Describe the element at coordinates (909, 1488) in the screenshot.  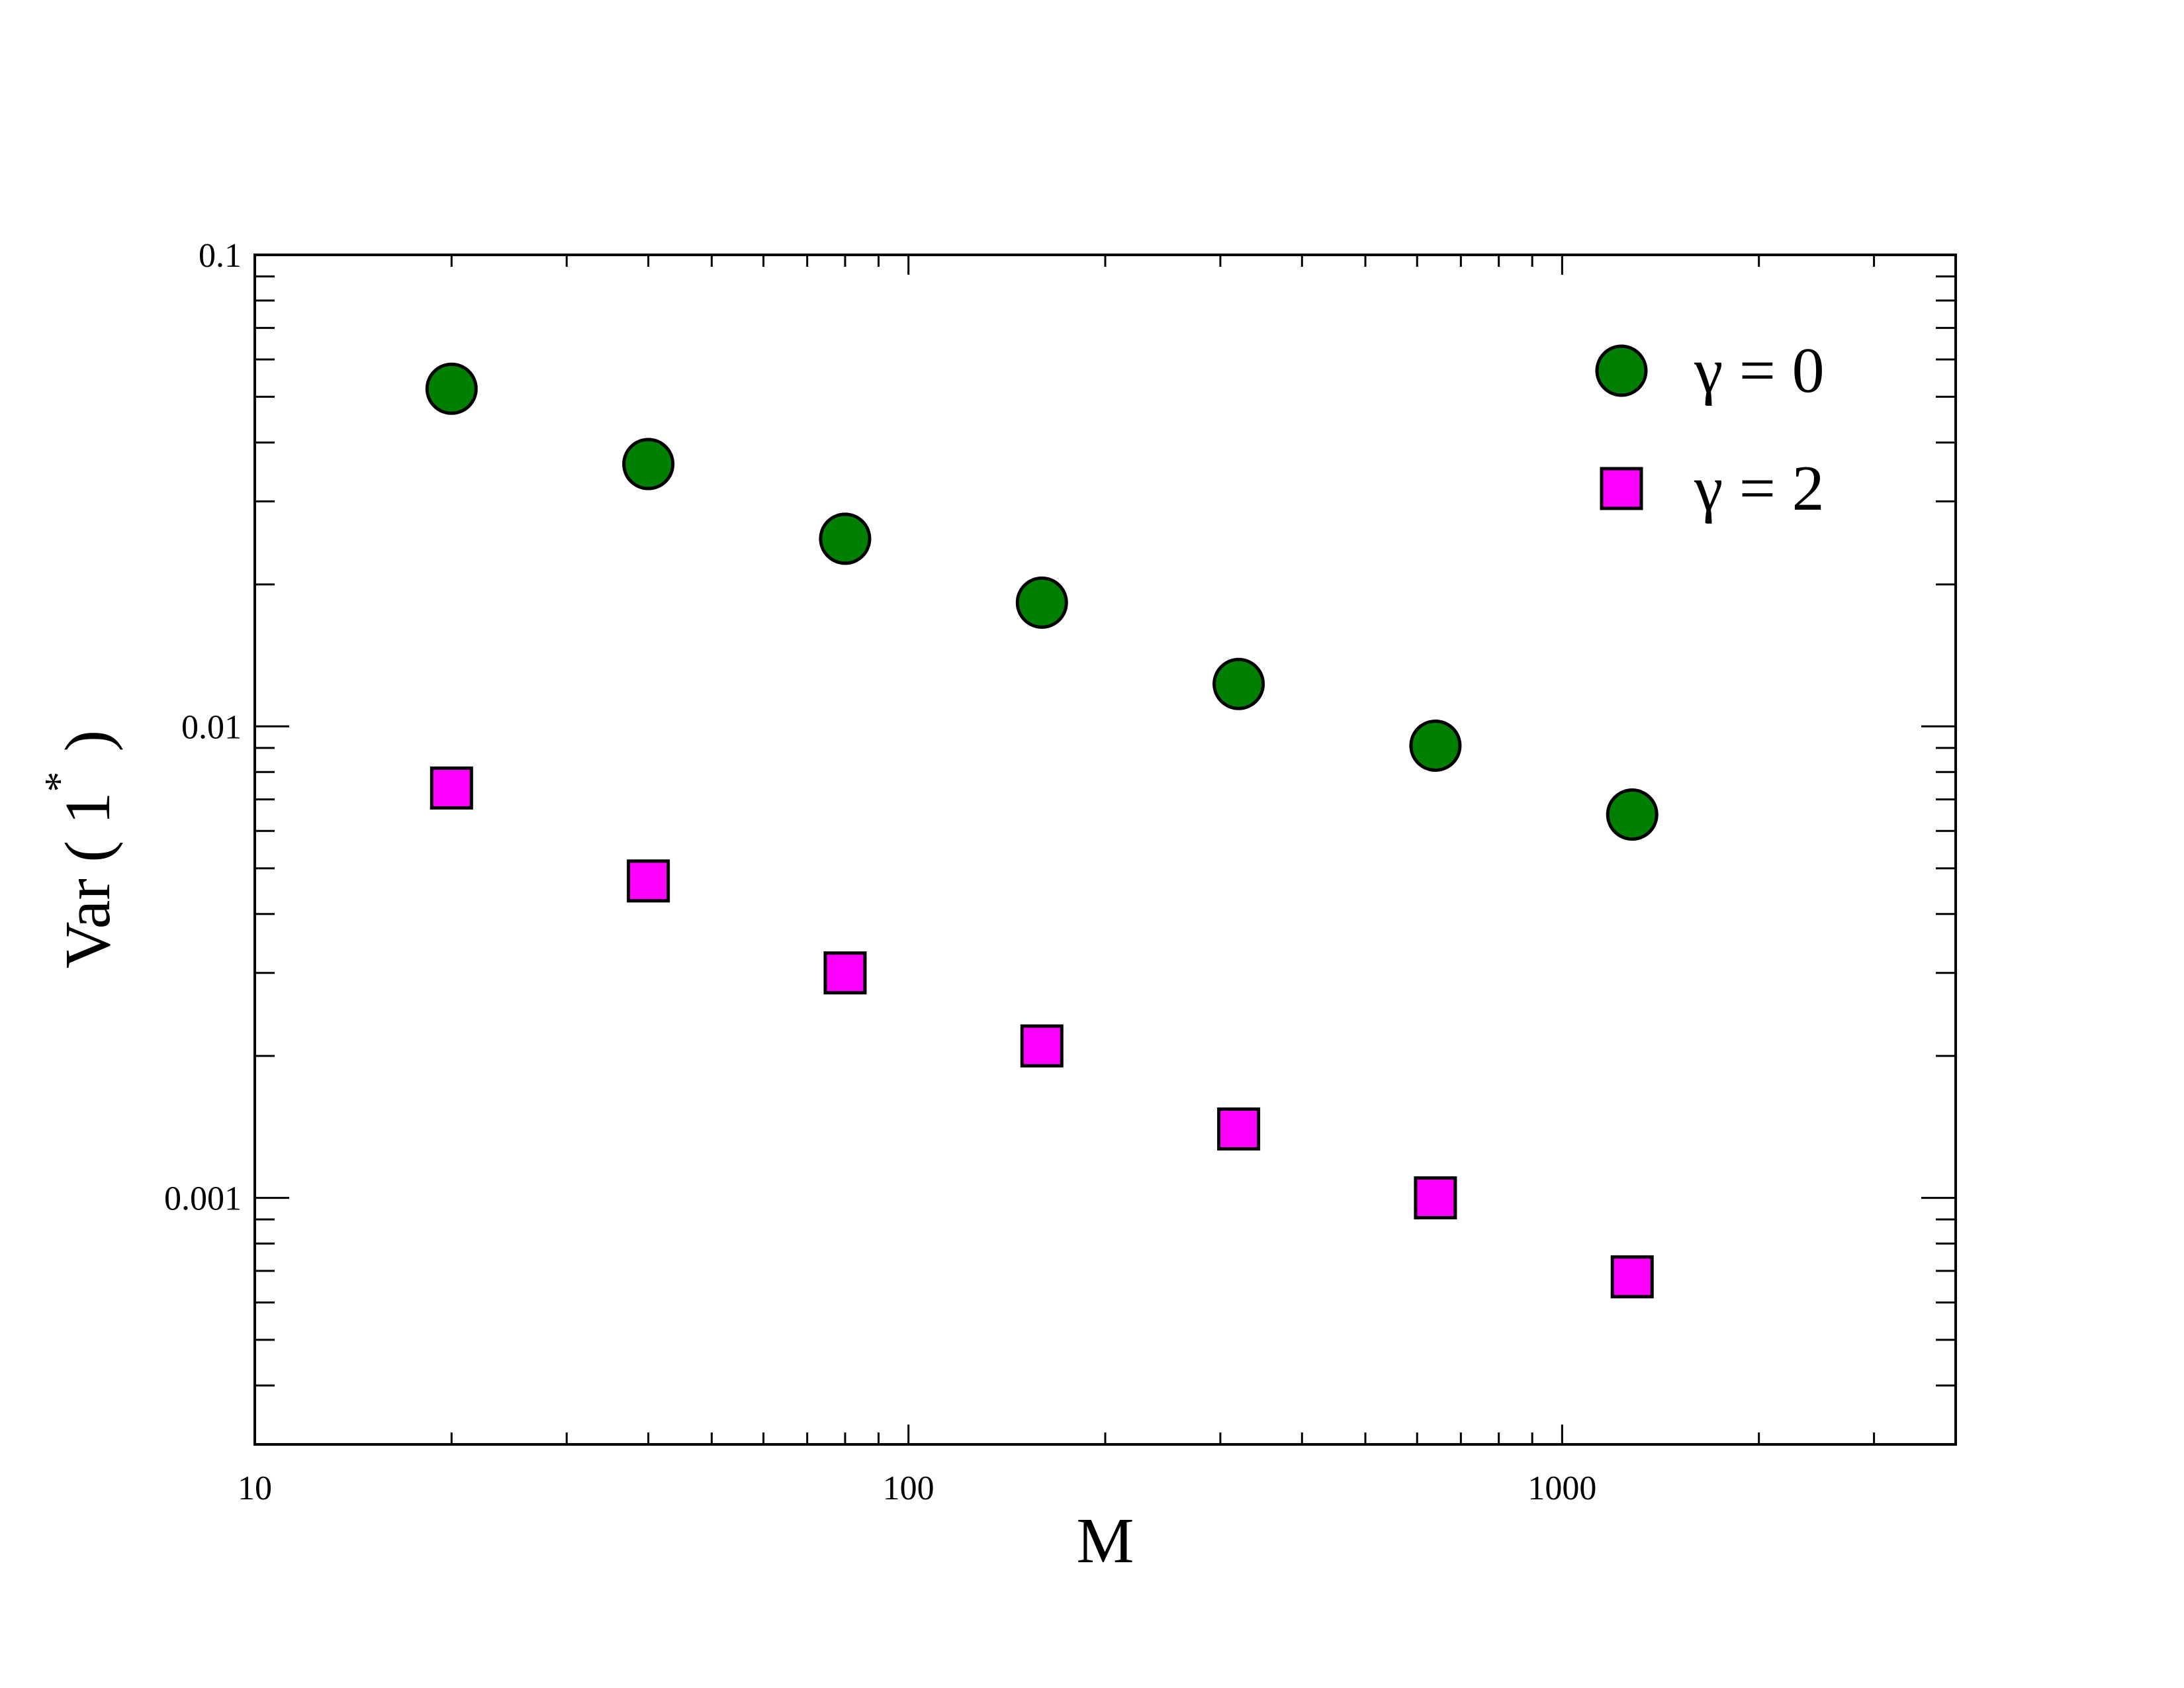
I see `x-tick-label: 100` at that location.